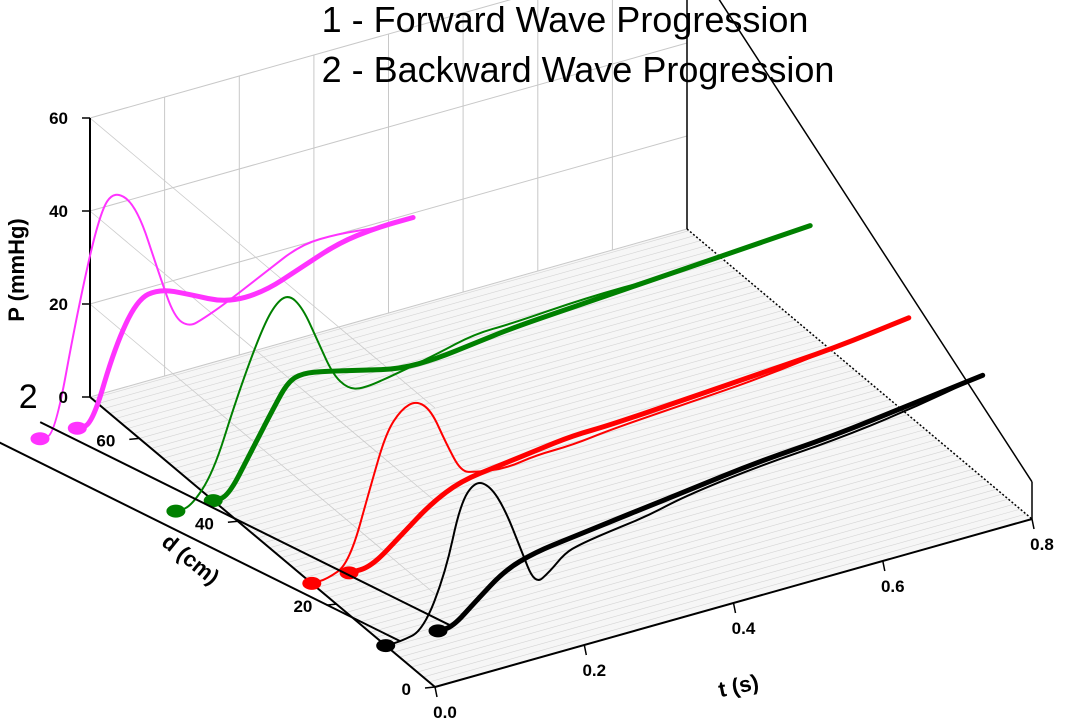 This screenshot has width=1078, height=720. What do you see at coordinates (58, 304) in the screenshot?
I see `z-tick-label: 20` at bounding box center [58, 304].